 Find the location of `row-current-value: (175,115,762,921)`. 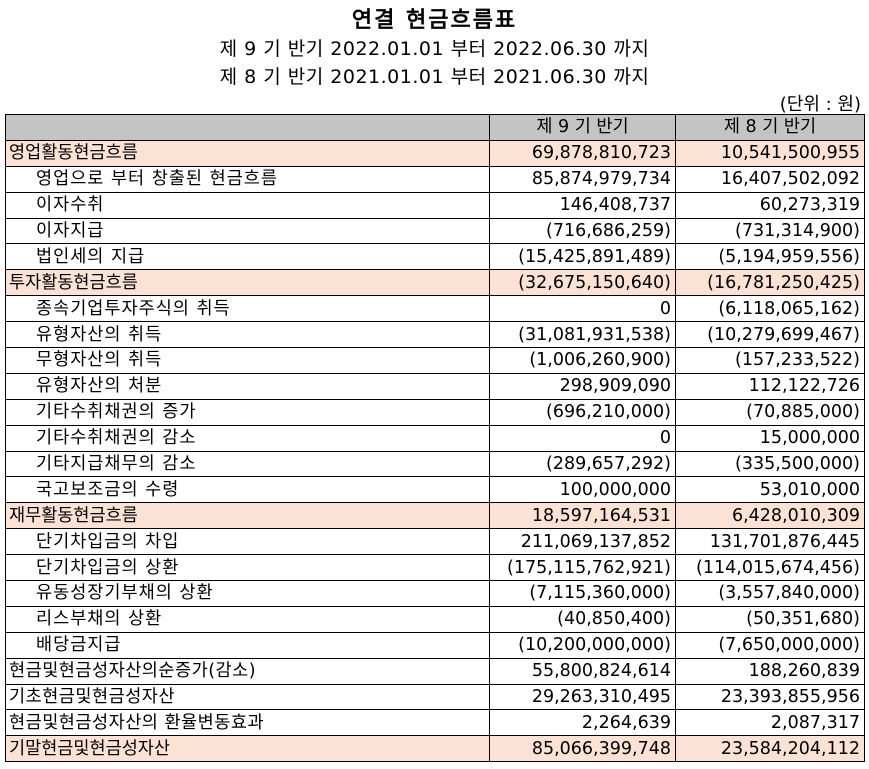

row-current-value: (175,115,762,921) is located at coordinates (582, 568).